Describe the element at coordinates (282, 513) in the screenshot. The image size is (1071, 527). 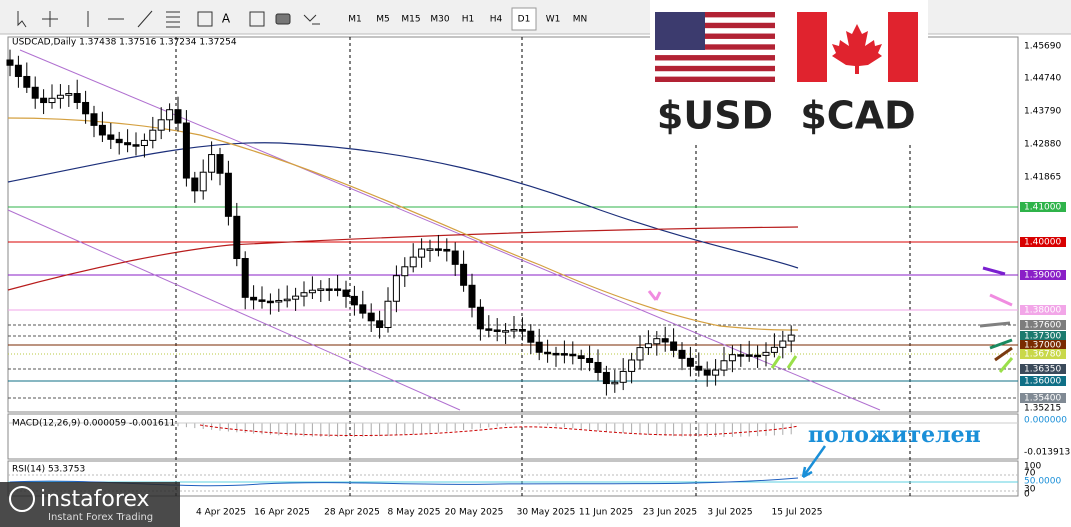
I see `date-label: 16 Apr 2025` at that location.